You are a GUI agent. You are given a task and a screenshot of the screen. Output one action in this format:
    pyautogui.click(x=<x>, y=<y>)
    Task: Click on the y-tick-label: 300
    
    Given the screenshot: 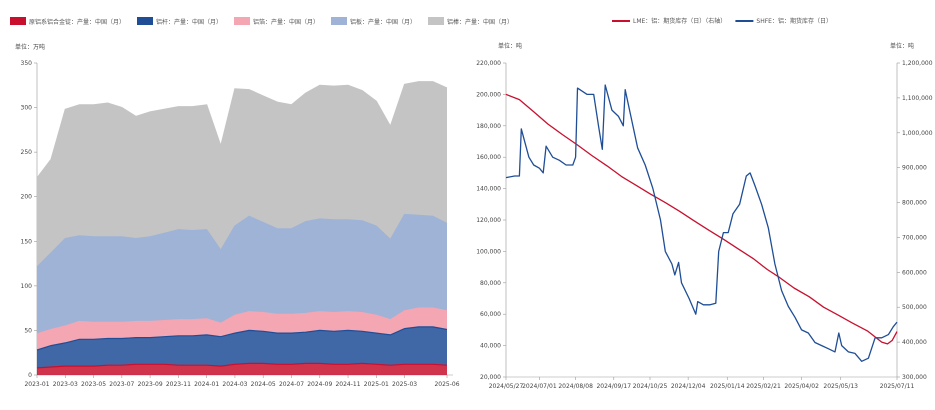 What is the action you would take?
    pyautogui.click(x=27, y=108)
    